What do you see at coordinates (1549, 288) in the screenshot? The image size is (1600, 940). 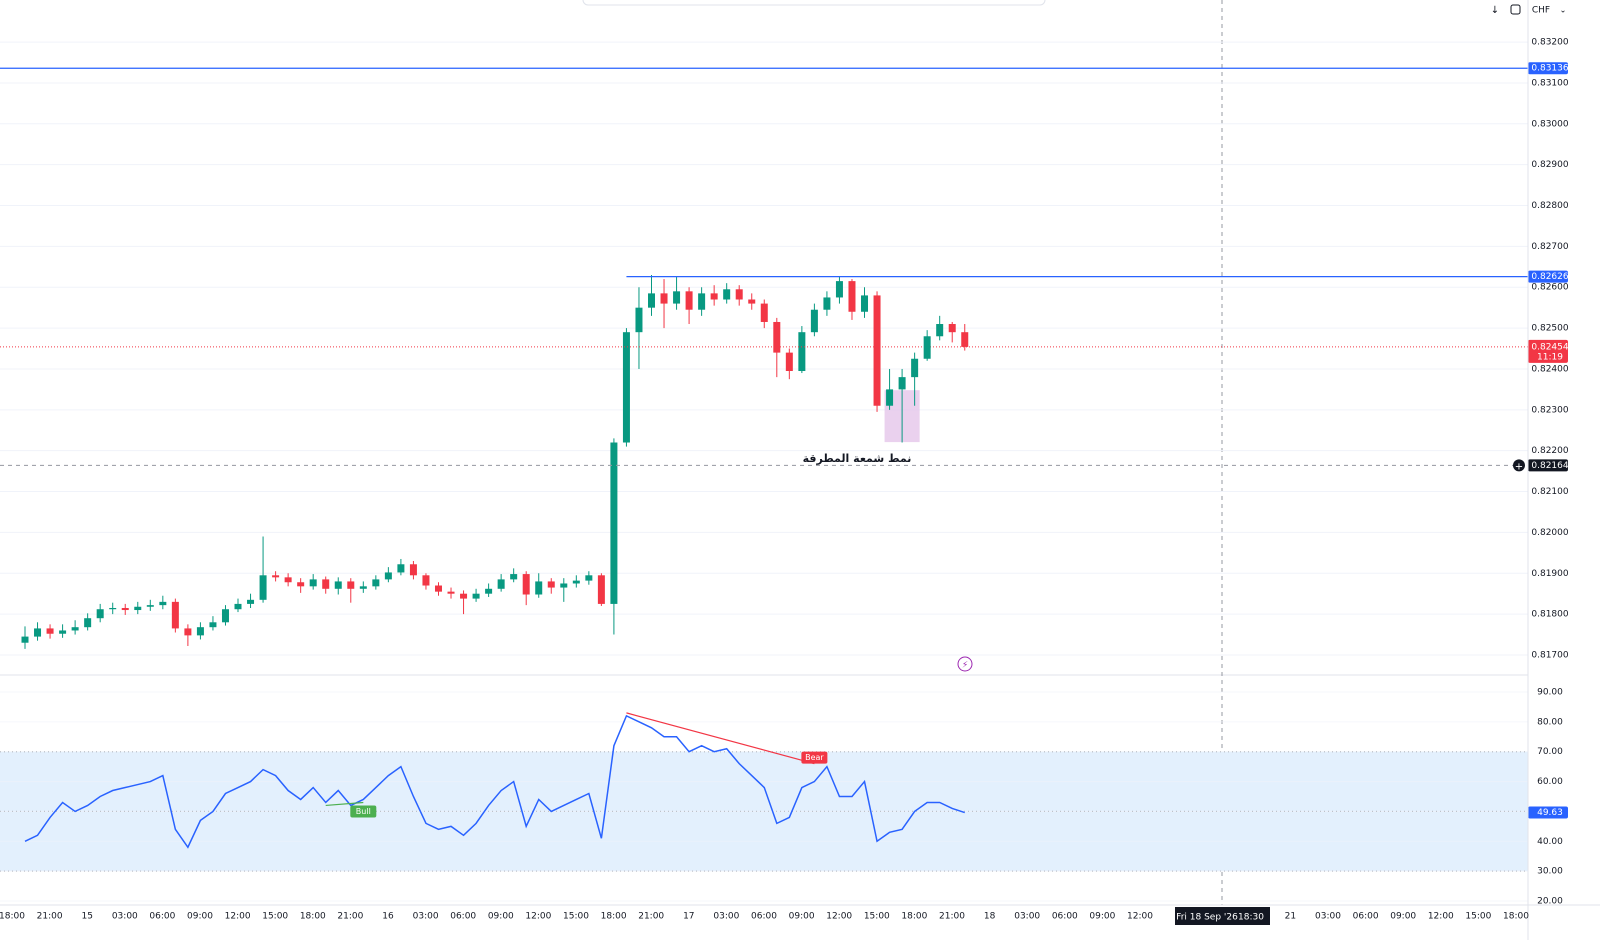 I see `y-tick-label: 0.82600` at bounding box center [1549, 288].